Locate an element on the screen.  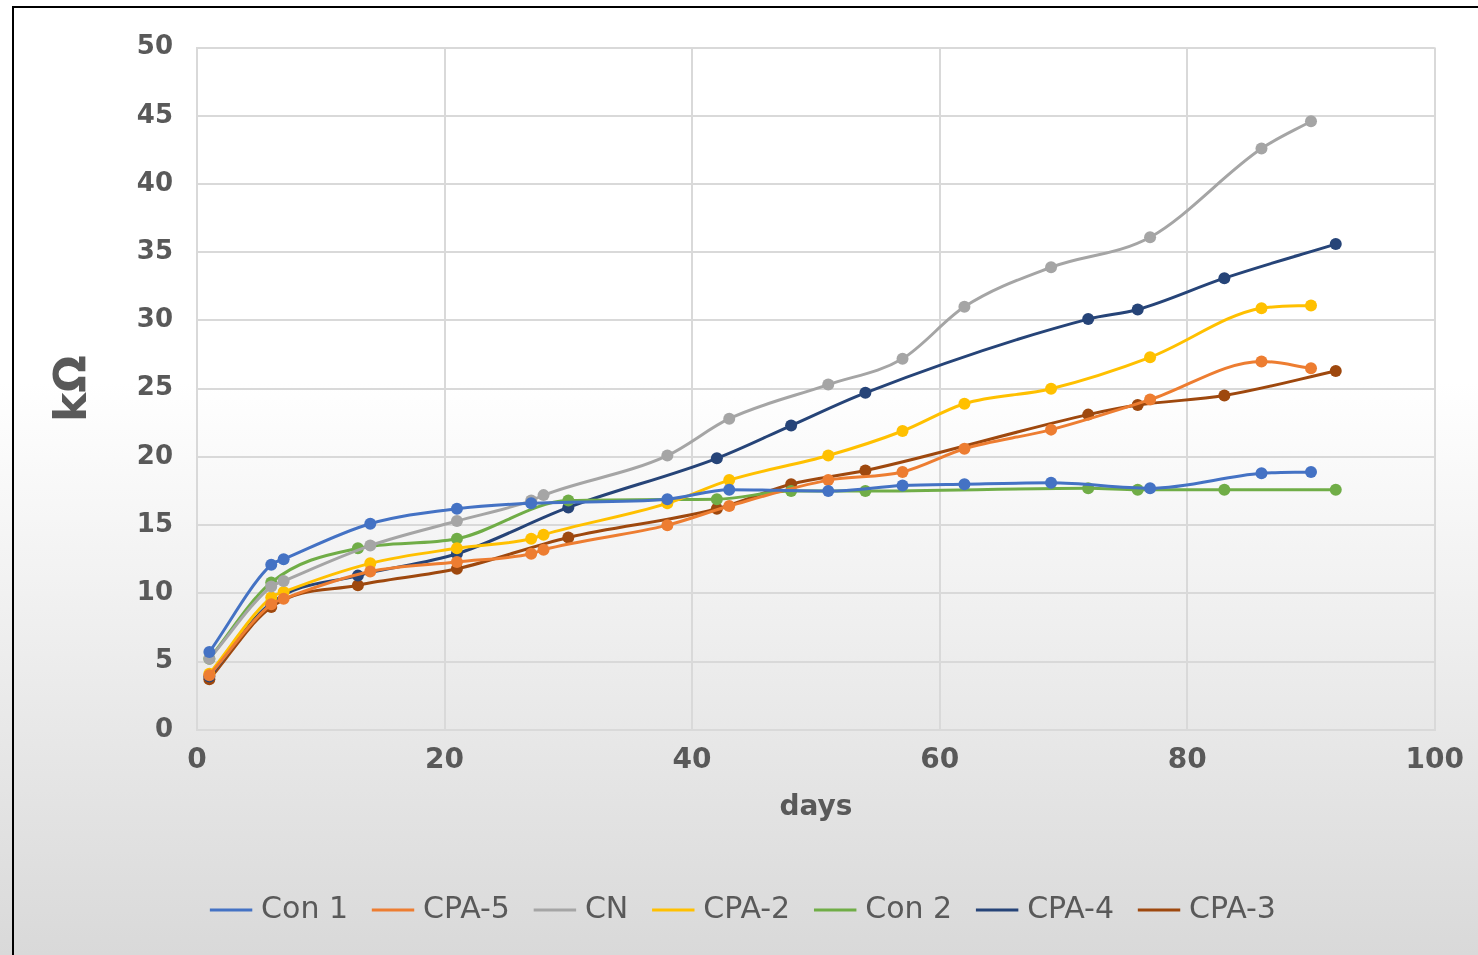
x-axis-title: days is located at coordinates (816, 806).